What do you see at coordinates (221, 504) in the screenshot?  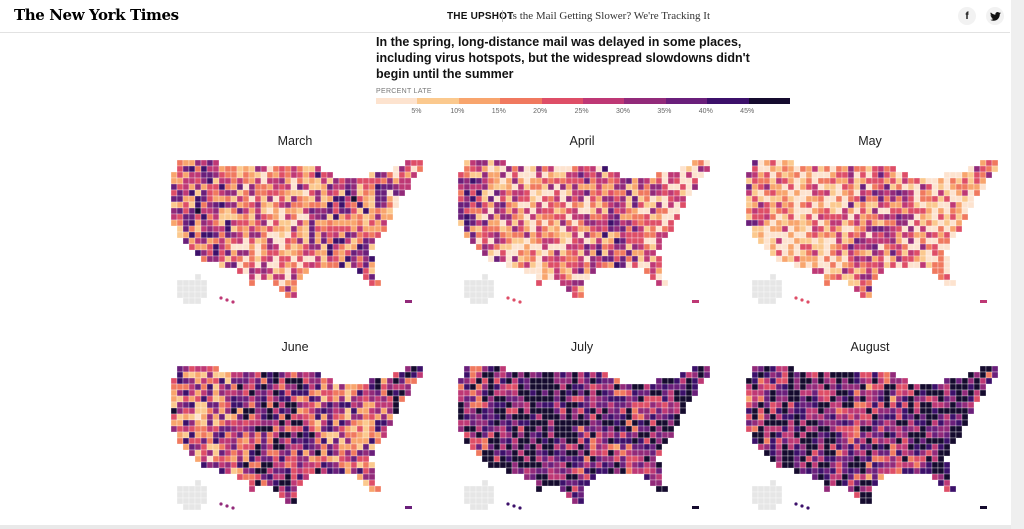 I see `hawaii-county` at bounding box center [221, 504].